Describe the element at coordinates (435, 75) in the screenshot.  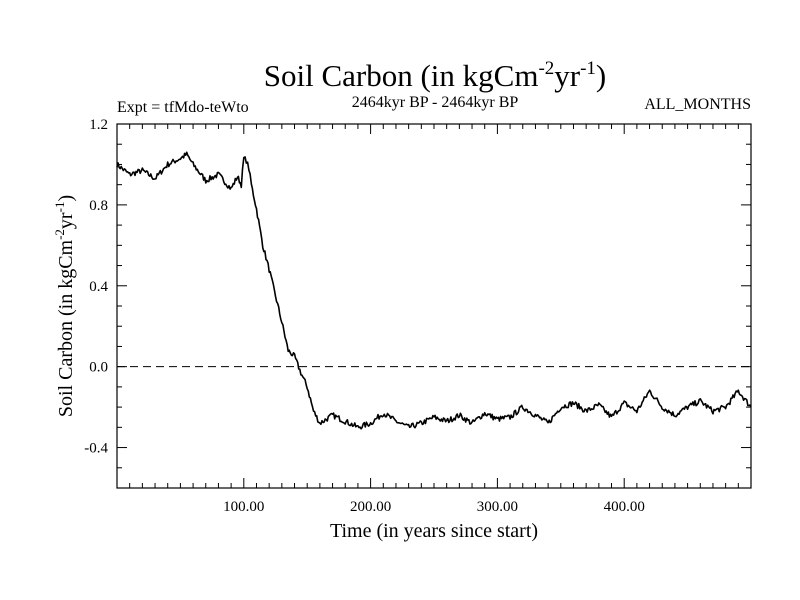
I see `chart-title: Soil Carbon (in kgCm-2yr-1)` at that location.